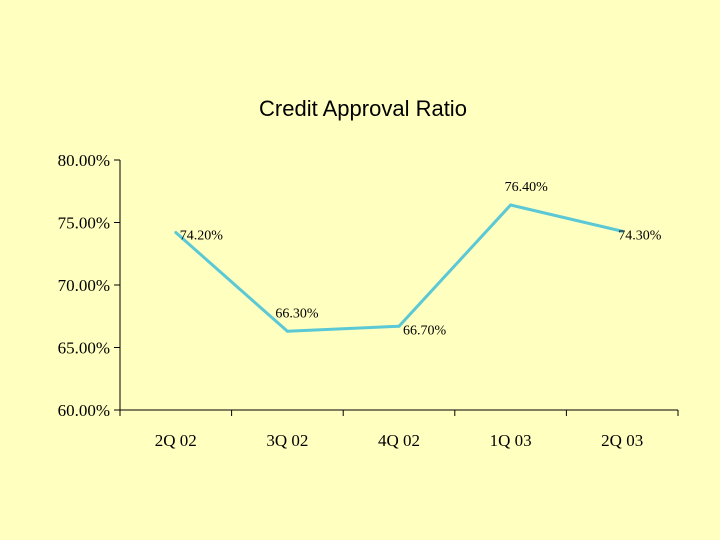 This screenshot has width=720, height=540. I want to click on y-tick-label: 80.00%, so click(84, 160).